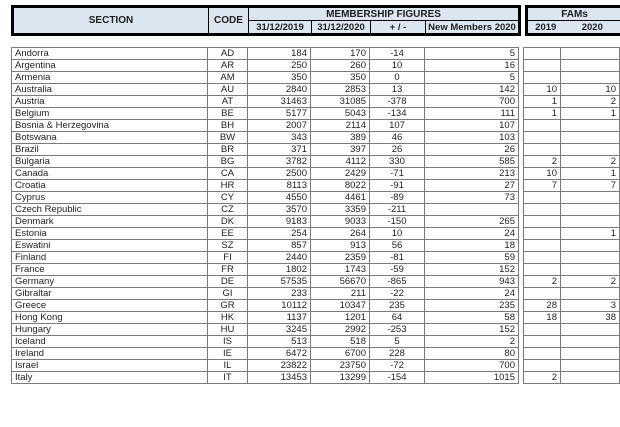 The height and width of the screenshot is (427, 620). I want to click on cell-section: Cyprus, so click(109, 197).